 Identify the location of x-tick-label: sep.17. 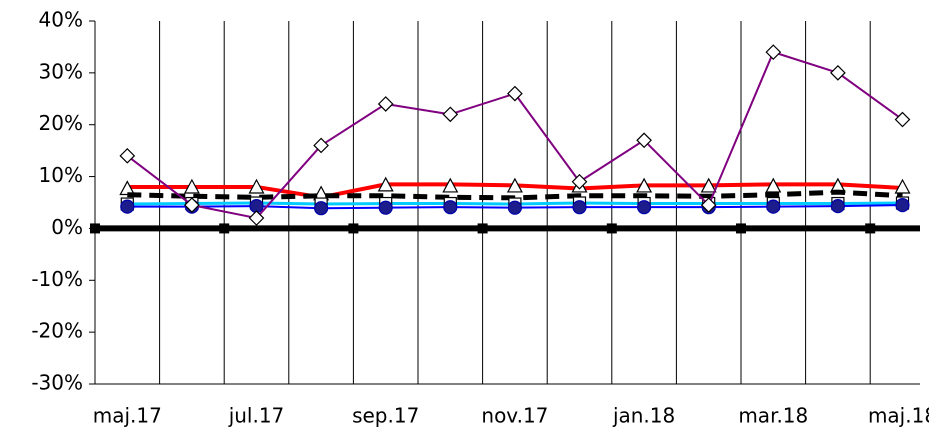
(385, 416).